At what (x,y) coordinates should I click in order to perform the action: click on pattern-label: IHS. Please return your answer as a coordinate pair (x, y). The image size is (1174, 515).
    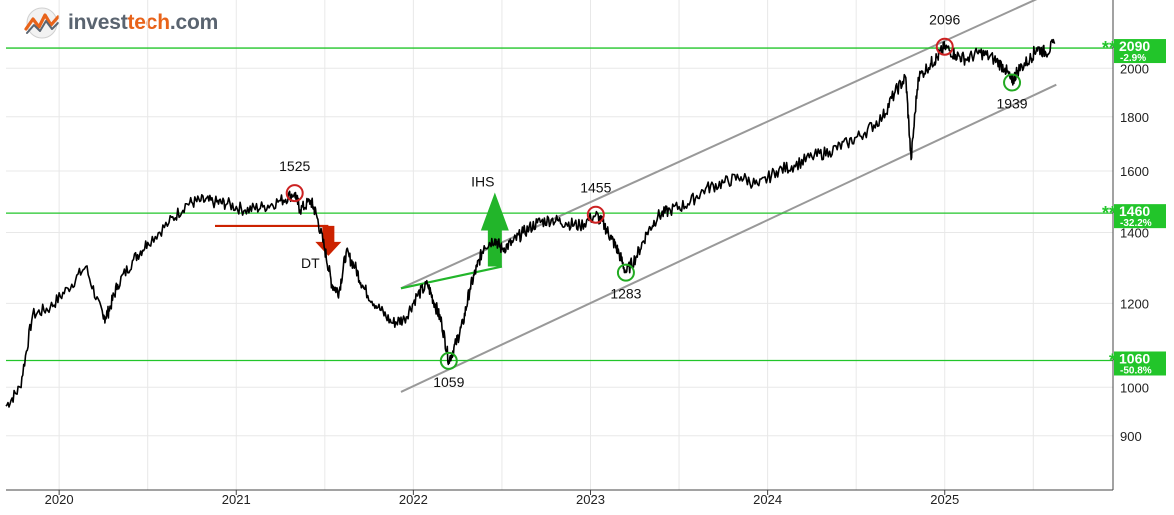
    Looking at the image, I should click on (482, 182).